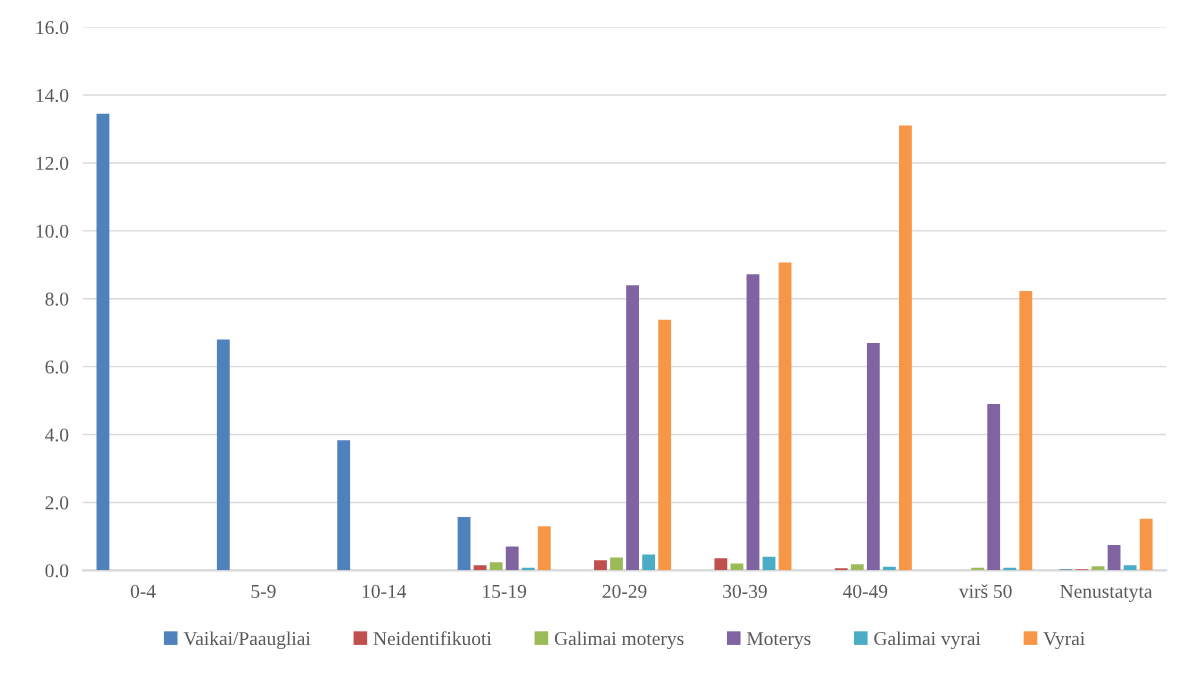  What do you see at coordinates (432, 638) in the screenshot?
I see `legend-label: Neidentifikuoti` at bounding box center [432, 638].